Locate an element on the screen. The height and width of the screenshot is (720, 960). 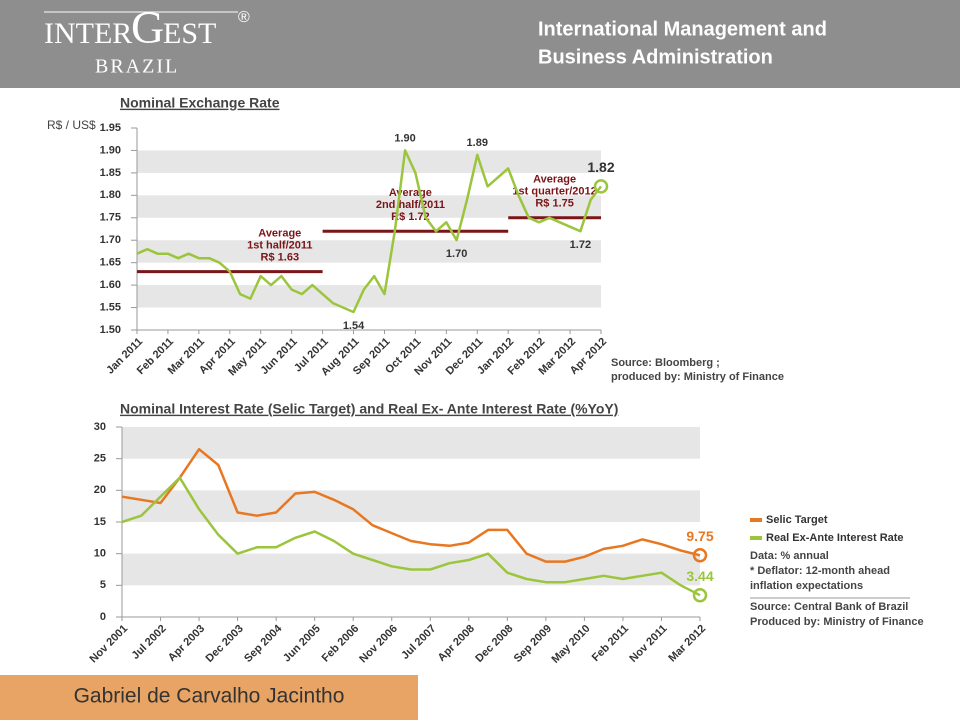
x-tick-label: Dec 2008 is located at coordinates (494, 644).